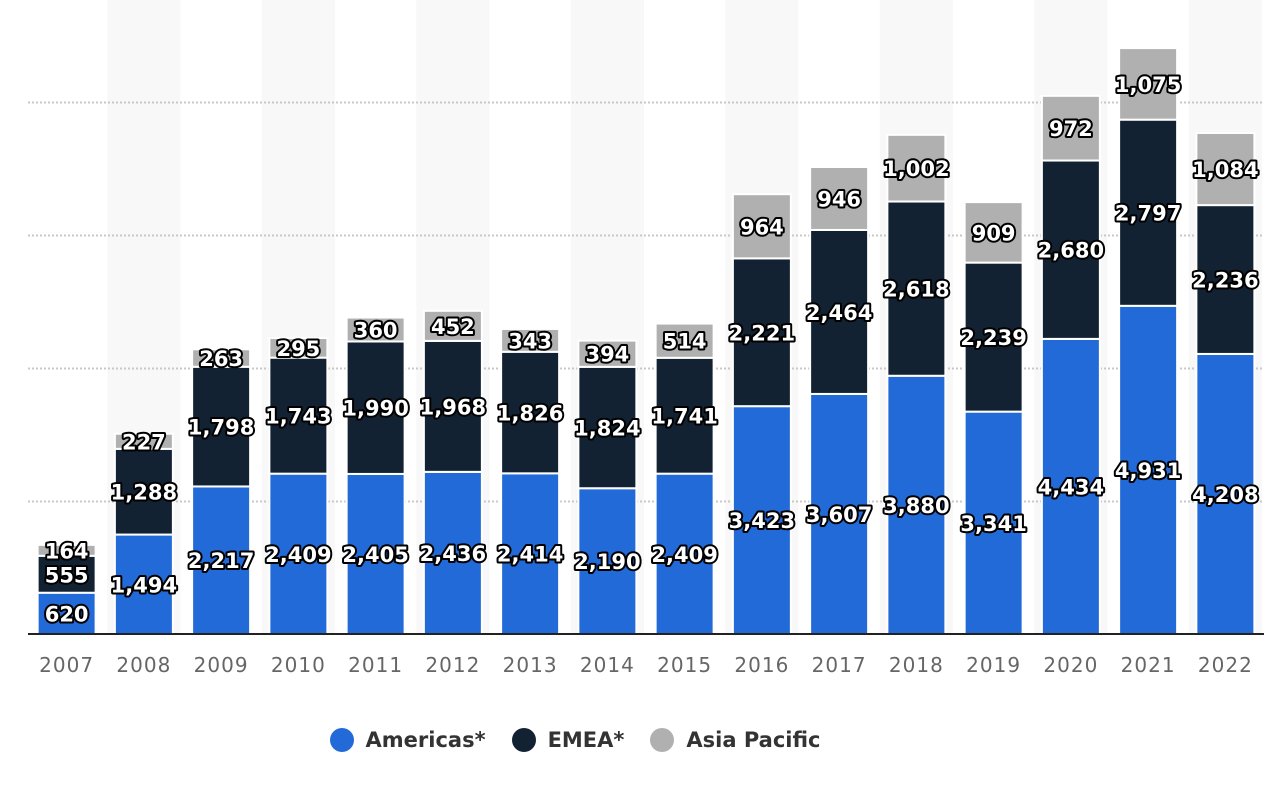  I want to click on x-tick-label: 2021, so click(1148, 665).